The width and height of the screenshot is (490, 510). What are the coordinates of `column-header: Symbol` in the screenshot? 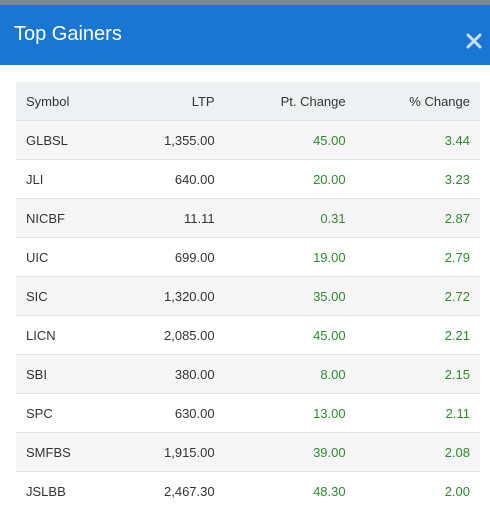 It's located at (66, 101).